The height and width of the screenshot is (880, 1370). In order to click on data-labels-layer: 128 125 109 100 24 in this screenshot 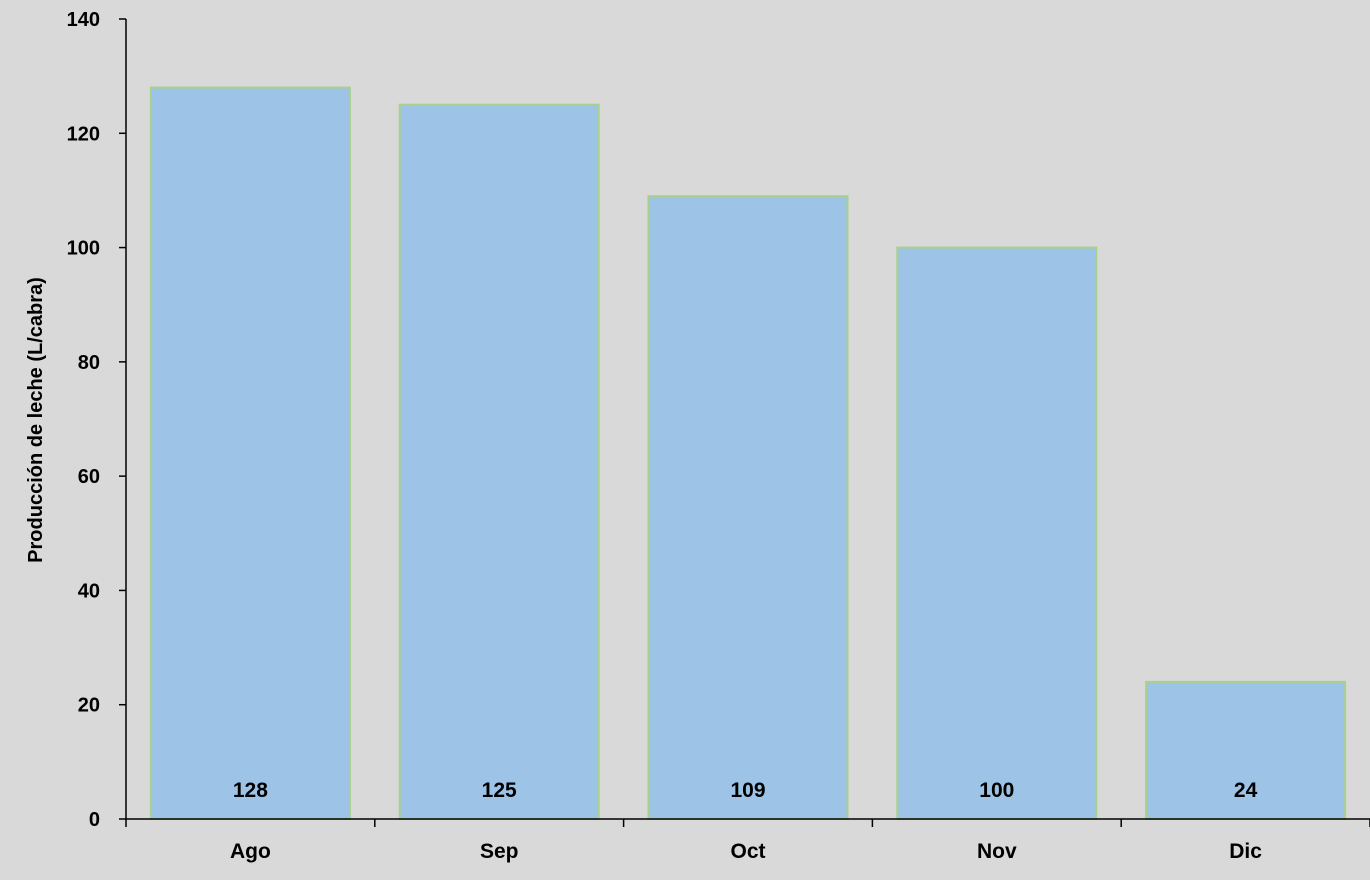, I will do `click(745, 790)`.